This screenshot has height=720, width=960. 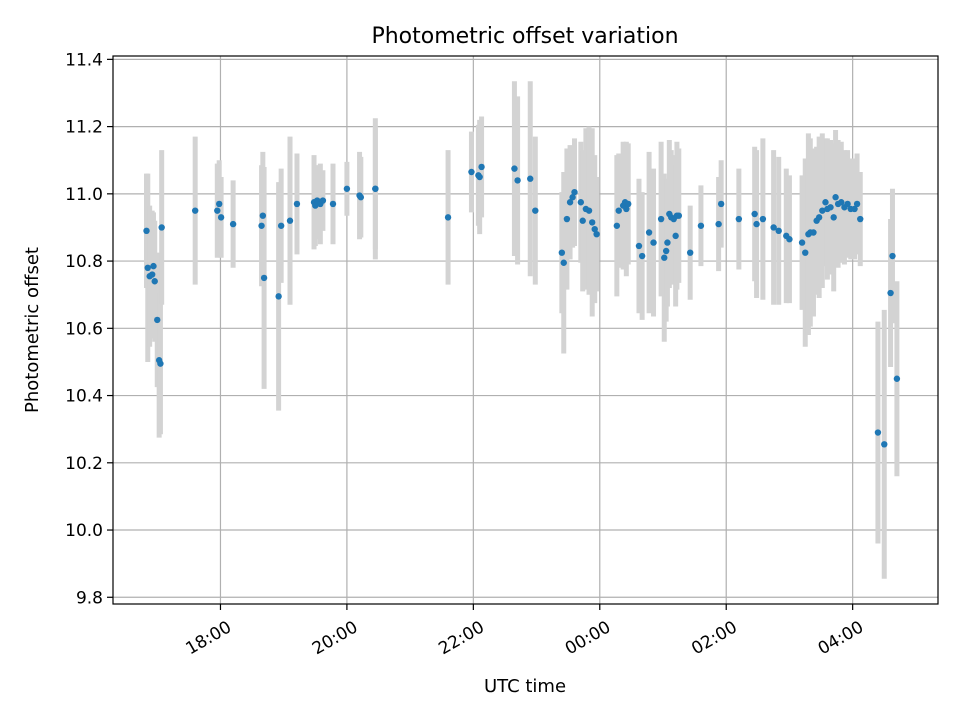 What do you see at coordinates (84, 329) in the screenshot?
I see `y-tick-label: 10.6` at bounding box center [84, 329].